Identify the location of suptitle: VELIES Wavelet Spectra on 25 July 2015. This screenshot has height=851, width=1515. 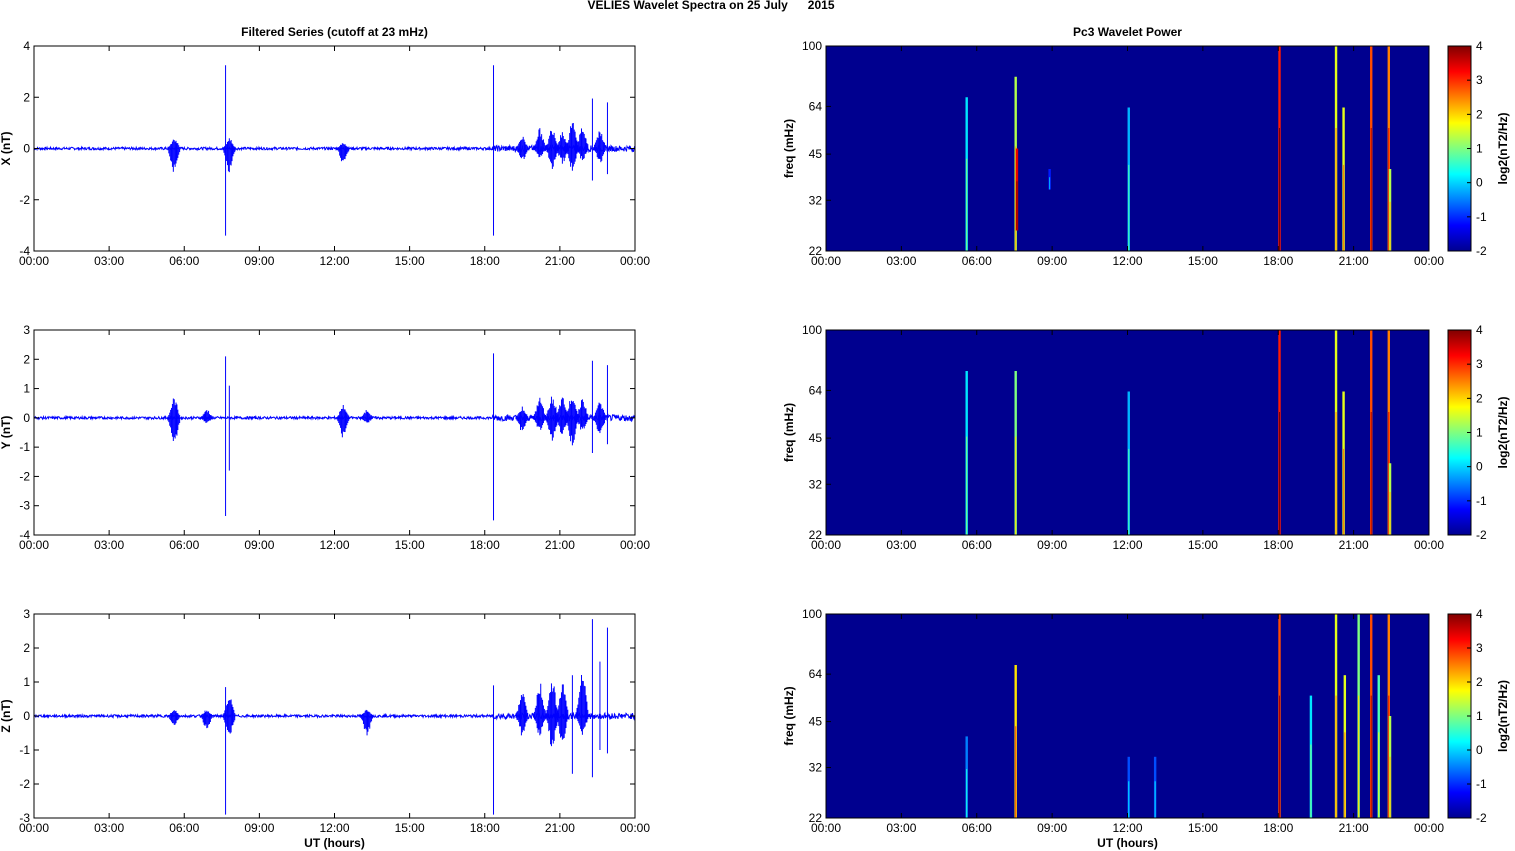
(711, 6).